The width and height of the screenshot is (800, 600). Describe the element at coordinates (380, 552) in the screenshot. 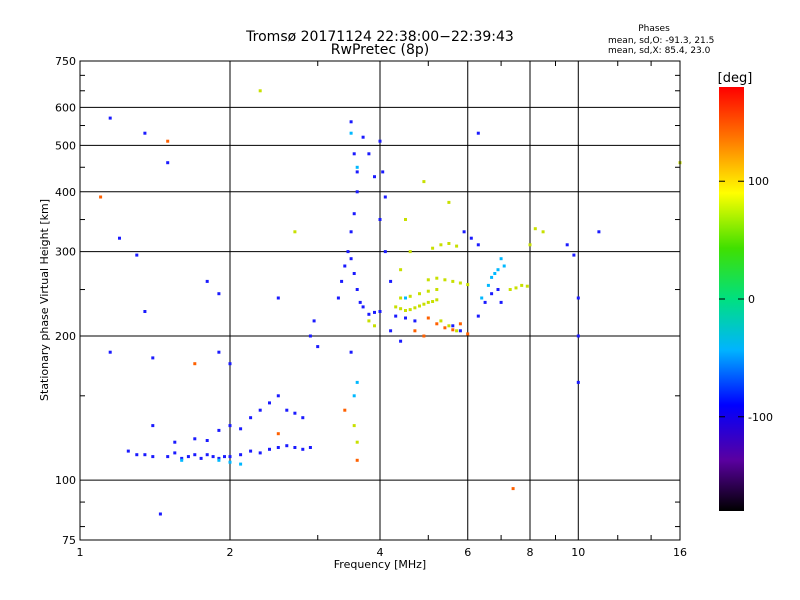

I see `x-tick-label: 4` at that location.